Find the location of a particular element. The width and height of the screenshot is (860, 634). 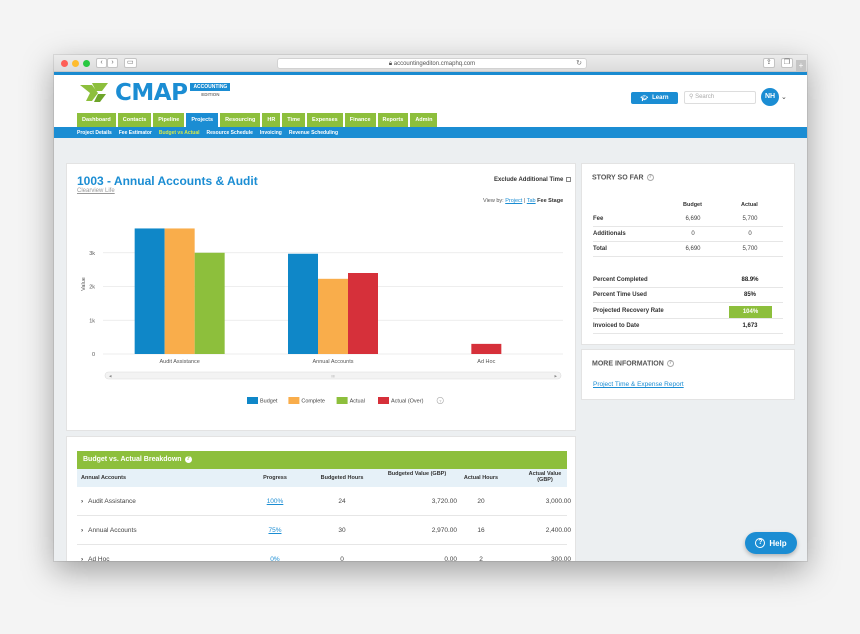

exclude-checkbox is located at coordinates (569, 179).